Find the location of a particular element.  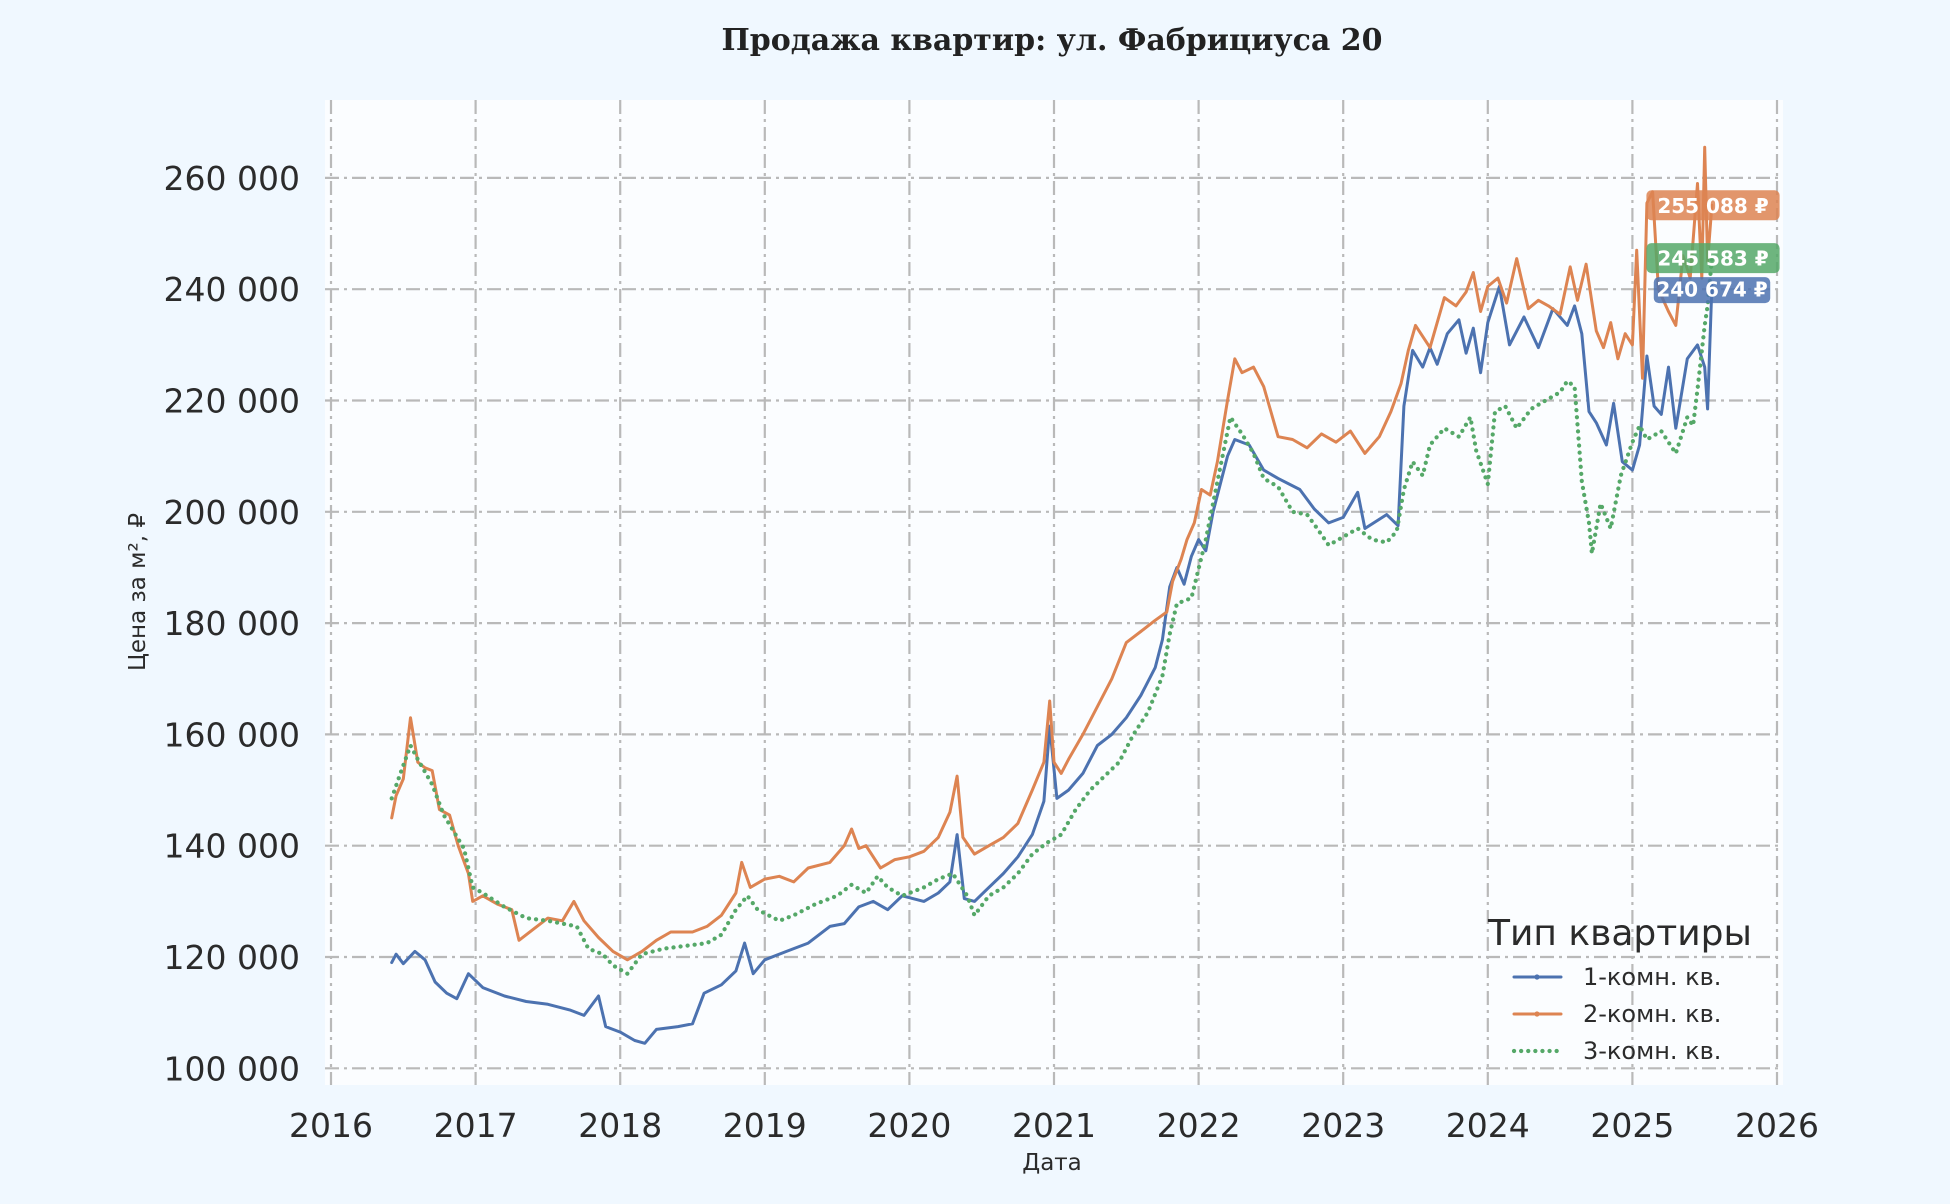

chart-title: Продажа квартир: ул. Фабрициуса 20 is located at coordinates (1051, 40).